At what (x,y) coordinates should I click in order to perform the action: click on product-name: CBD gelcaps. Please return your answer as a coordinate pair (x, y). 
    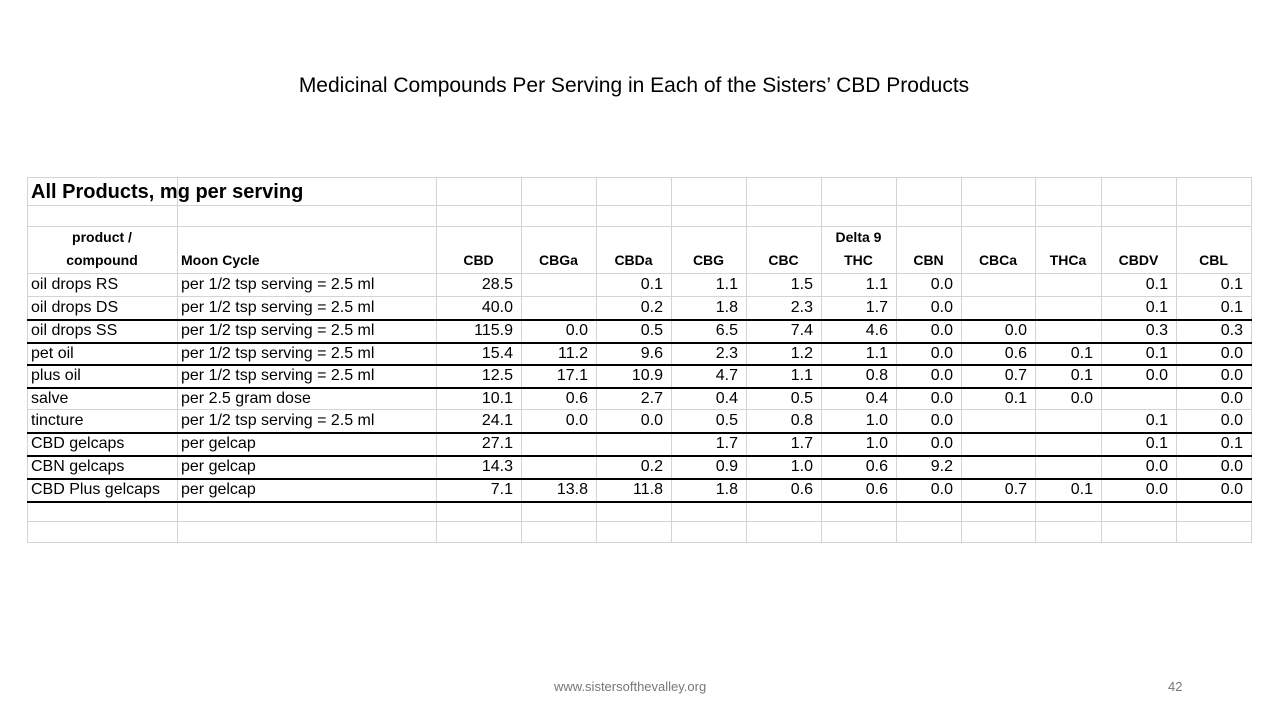
    Looking at the image, I should click on (78, 443).